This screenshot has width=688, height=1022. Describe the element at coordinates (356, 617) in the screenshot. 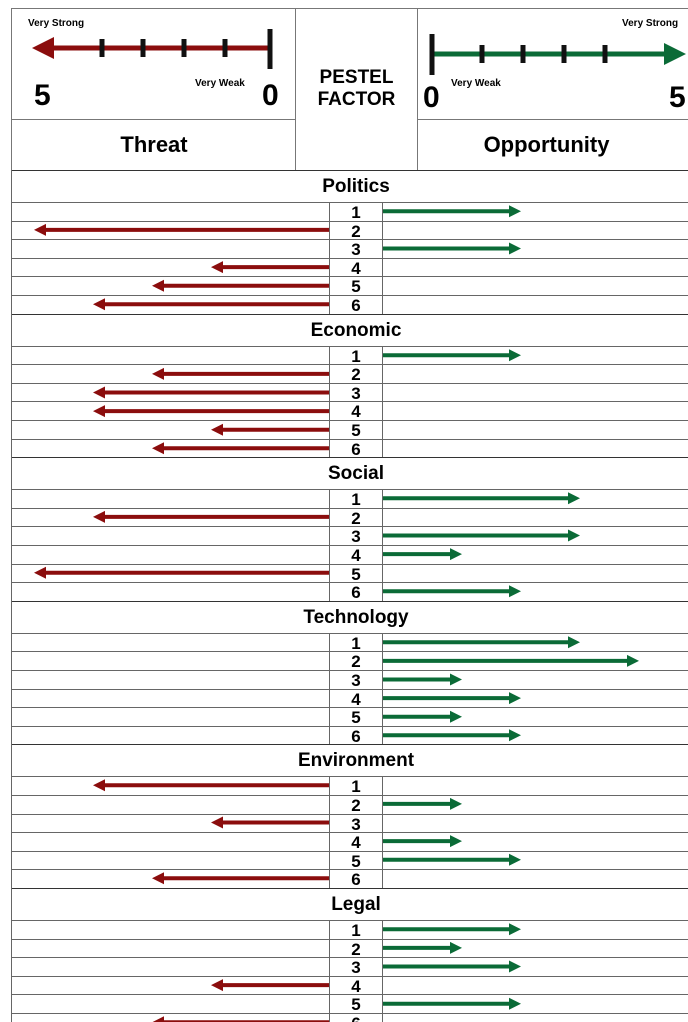

I see `section-title: Technology` at that location.